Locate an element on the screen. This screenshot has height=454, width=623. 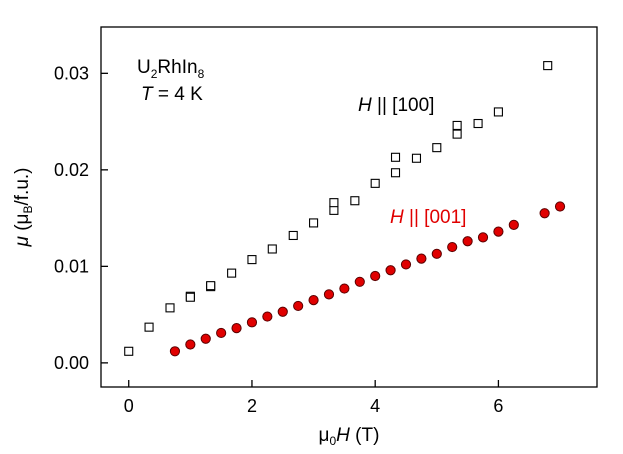
compound-label: U2RhIn8 is located at coordinates (171, 69).